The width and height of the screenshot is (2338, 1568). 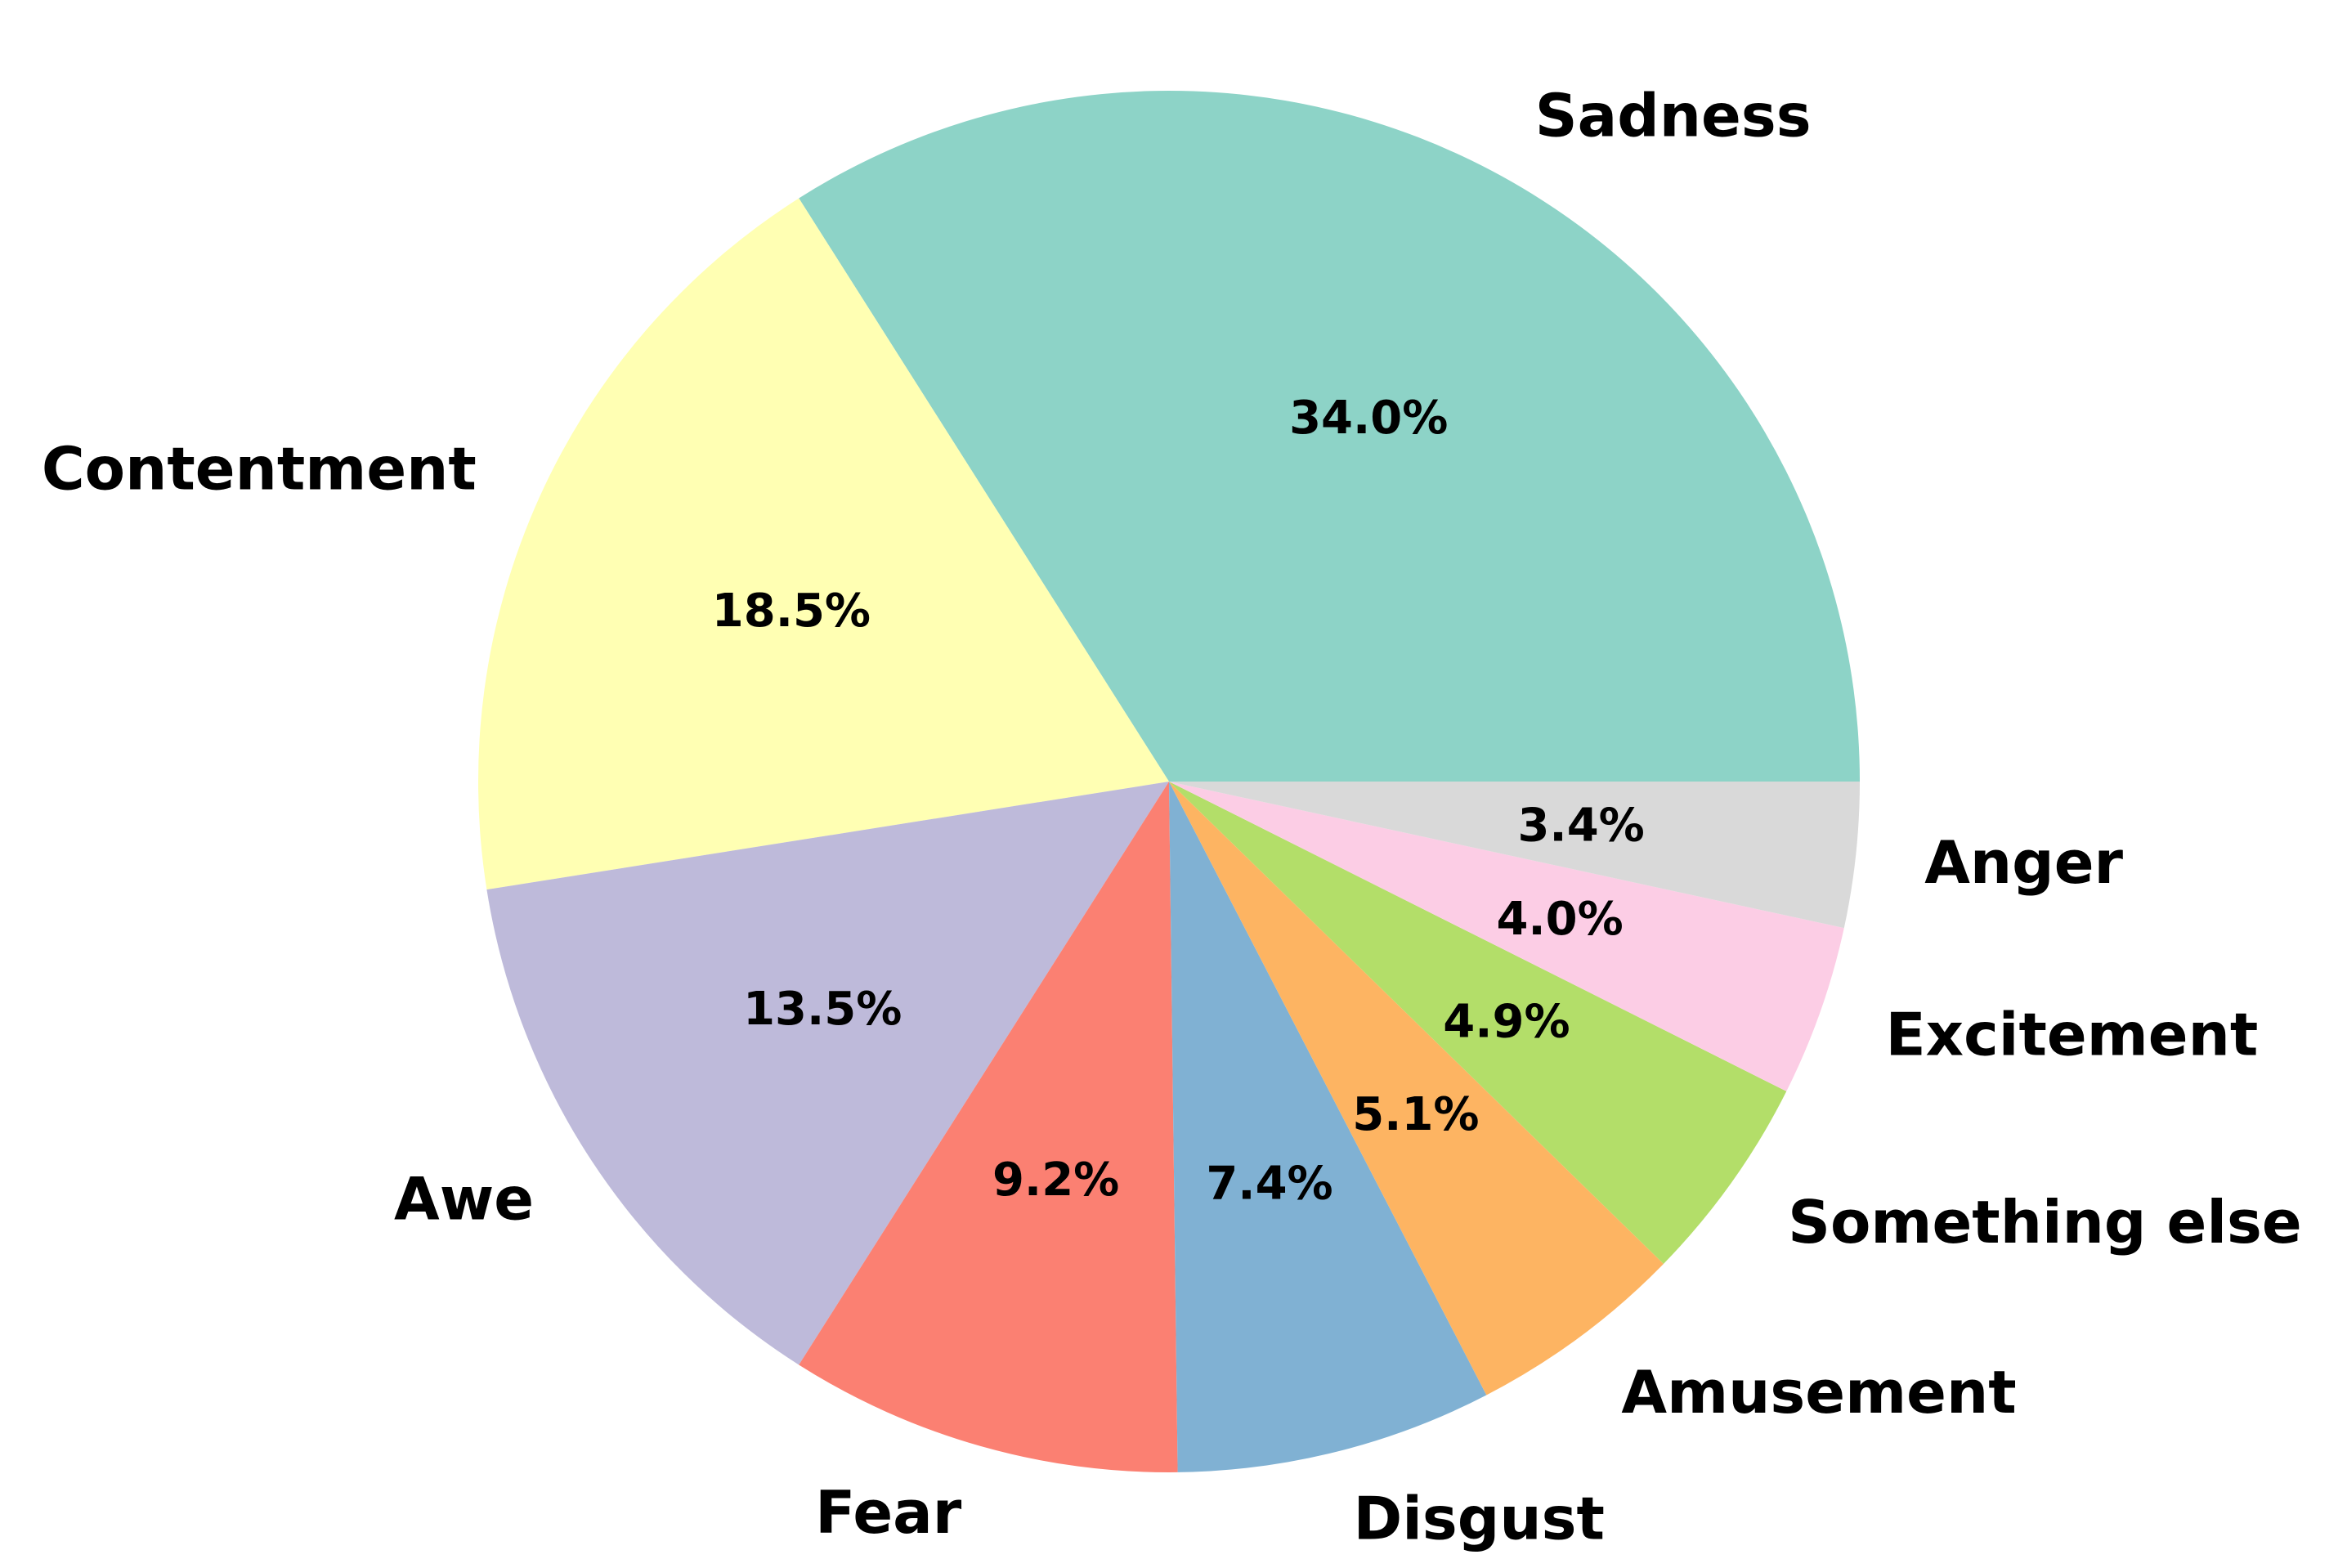 What do you see at coordinates (1818, 1392) in the screenshot?
I see `category-label-amusement: Amusement` at bounding box center [1818, 1392].